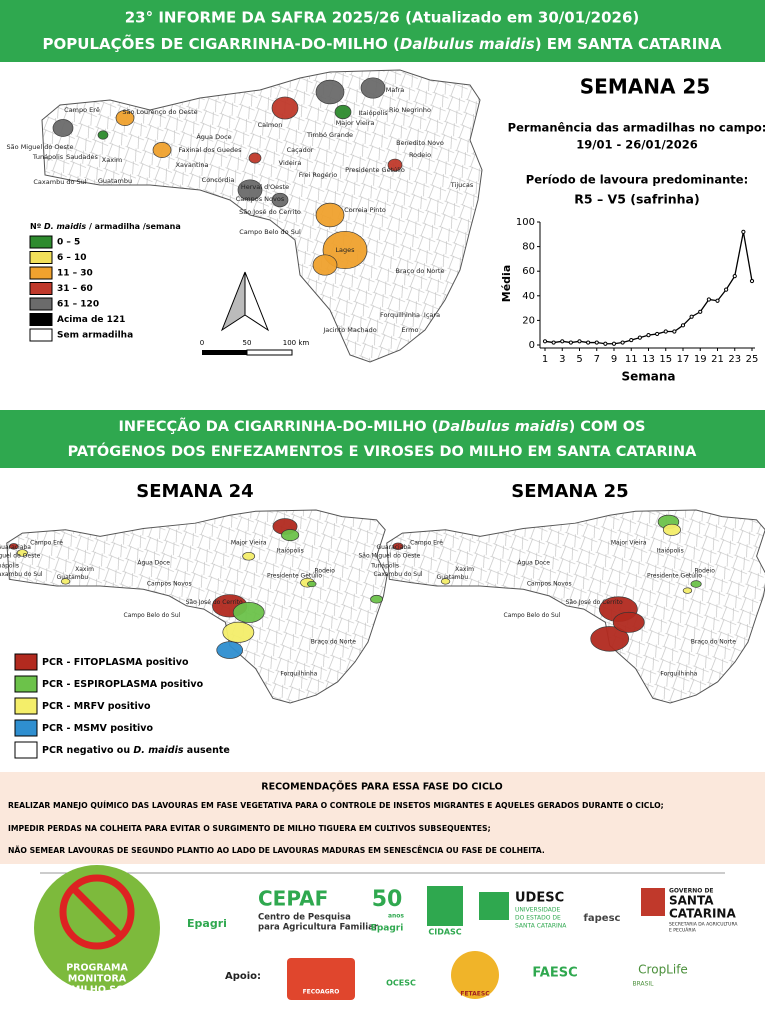  I want to click on scale-bar, so click(247, 352).